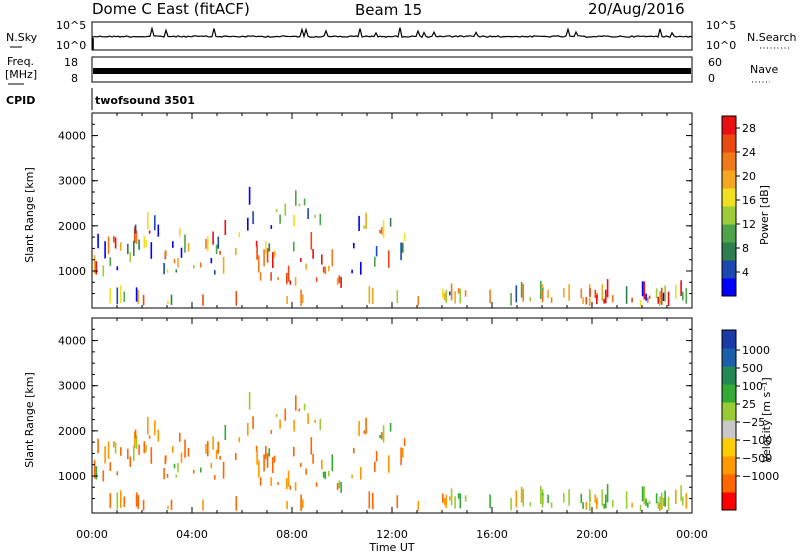 Image resolution: width=800 pixels, height=558 pixels. I want to click on x-tick-label: 00:00, so click(92, 534).